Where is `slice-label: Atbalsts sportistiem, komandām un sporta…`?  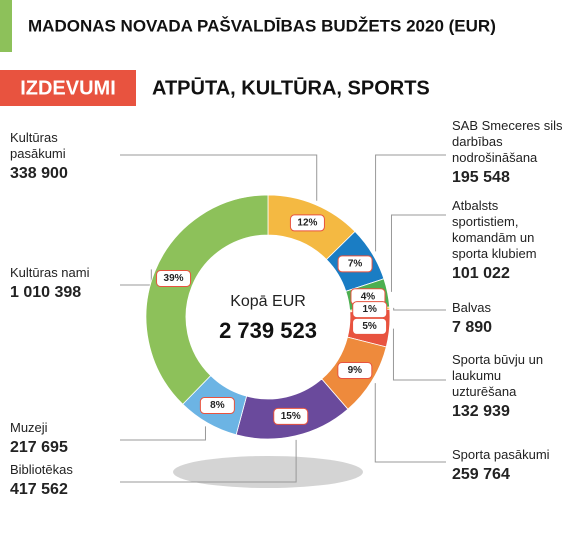 slice-label: Atbalsts sportistiem, komandām un sporta… is located at coordinates (508, 241).